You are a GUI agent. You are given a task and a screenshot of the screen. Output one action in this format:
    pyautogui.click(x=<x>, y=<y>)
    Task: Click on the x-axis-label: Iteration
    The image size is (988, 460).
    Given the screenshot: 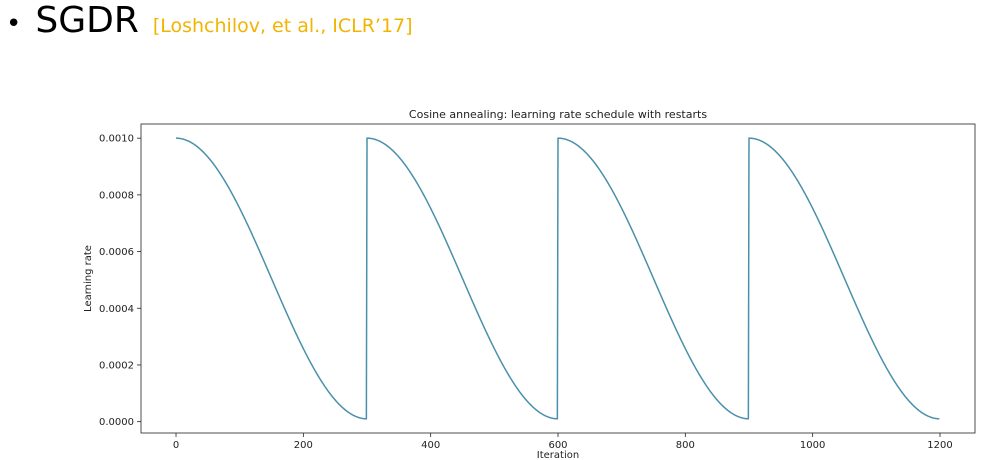 What is the action you would take?
    pyautogui.click(x=558, y=455)
    